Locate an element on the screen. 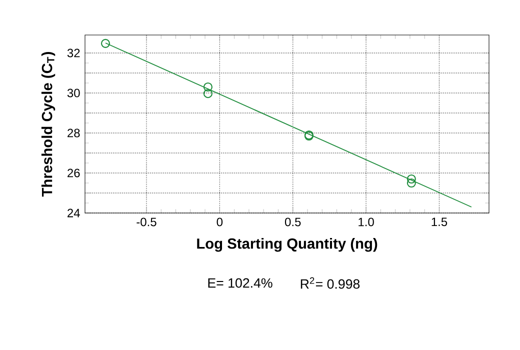  y-tick-label: 28 is located at coordinates (74, 133).